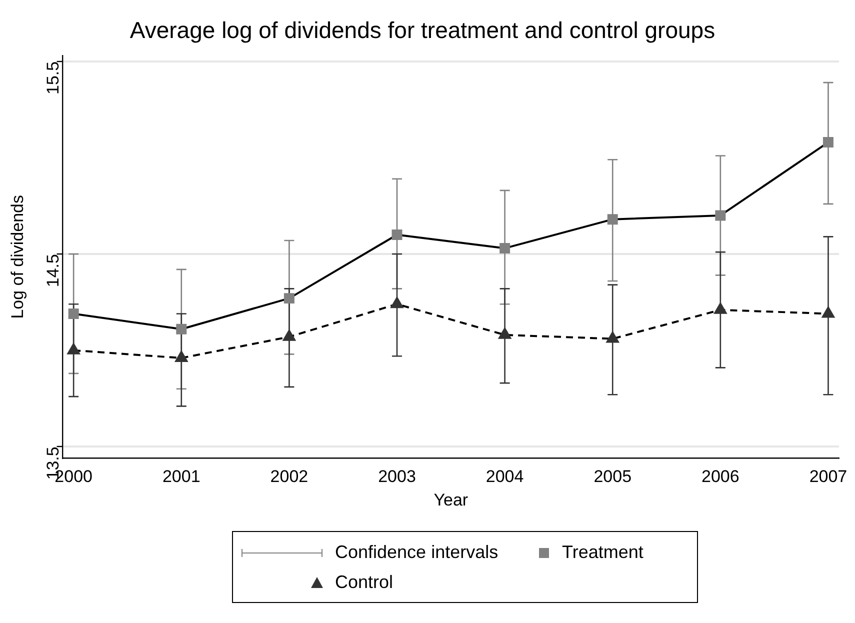 Image resolution: width=855 pixels, height=623 pixels. Describe the element at coordinates (613, 476) in the screenshot. I see `x-tick-label: 2005` at that location.